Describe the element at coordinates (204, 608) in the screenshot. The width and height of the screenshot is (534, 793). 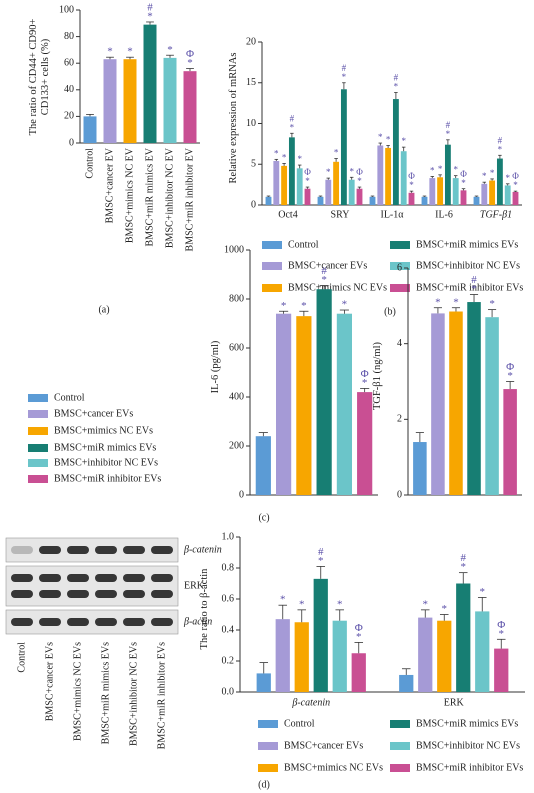
I see `y-axis-label: The ratio to β-actin` at that location.